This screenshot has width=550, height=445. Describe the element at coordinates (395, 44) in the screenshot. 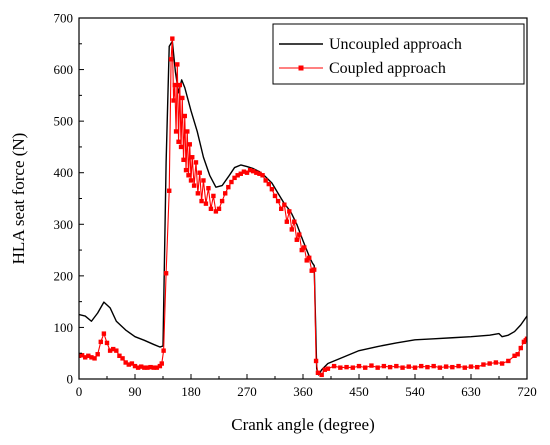

I see `legend-label-uncoupled: Uncoupled approach` at that location.